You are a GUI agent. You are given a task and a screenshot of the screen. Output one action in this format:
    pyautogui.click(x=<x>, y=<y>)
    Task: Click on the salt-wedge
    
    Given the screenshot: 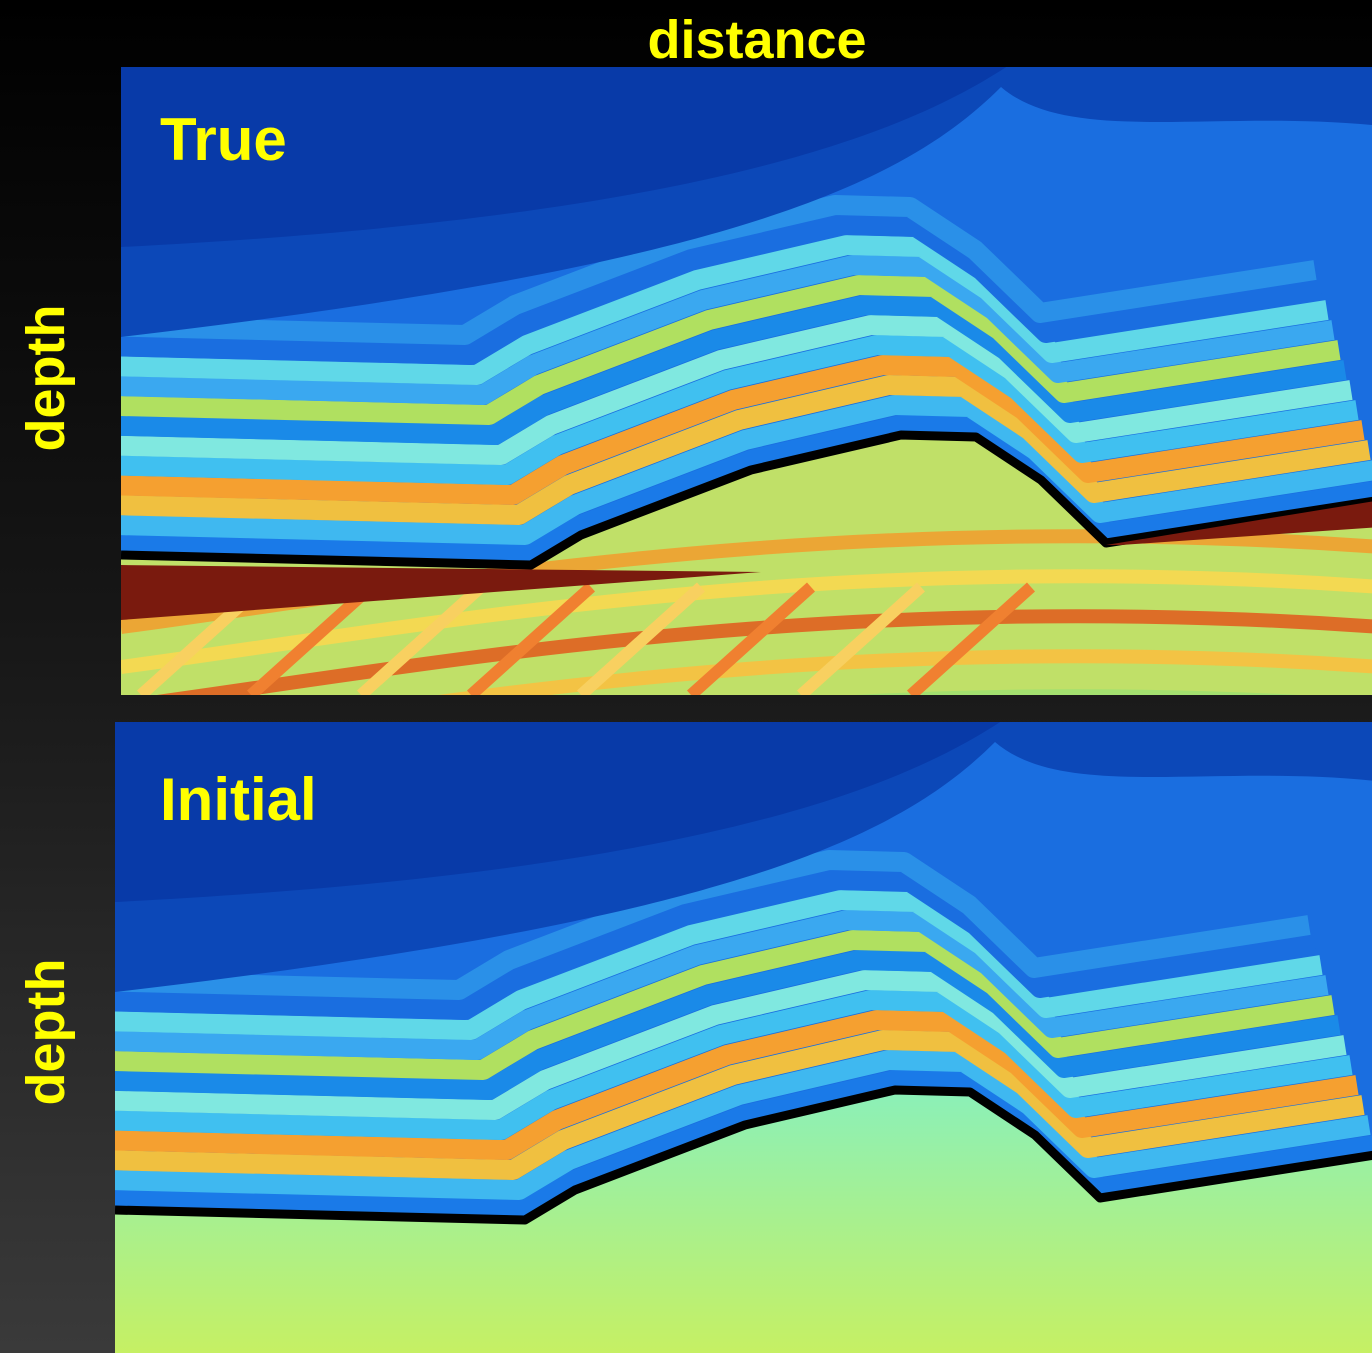 What is the action you would take?
    pyautogui.click(x=441, y=592)
    